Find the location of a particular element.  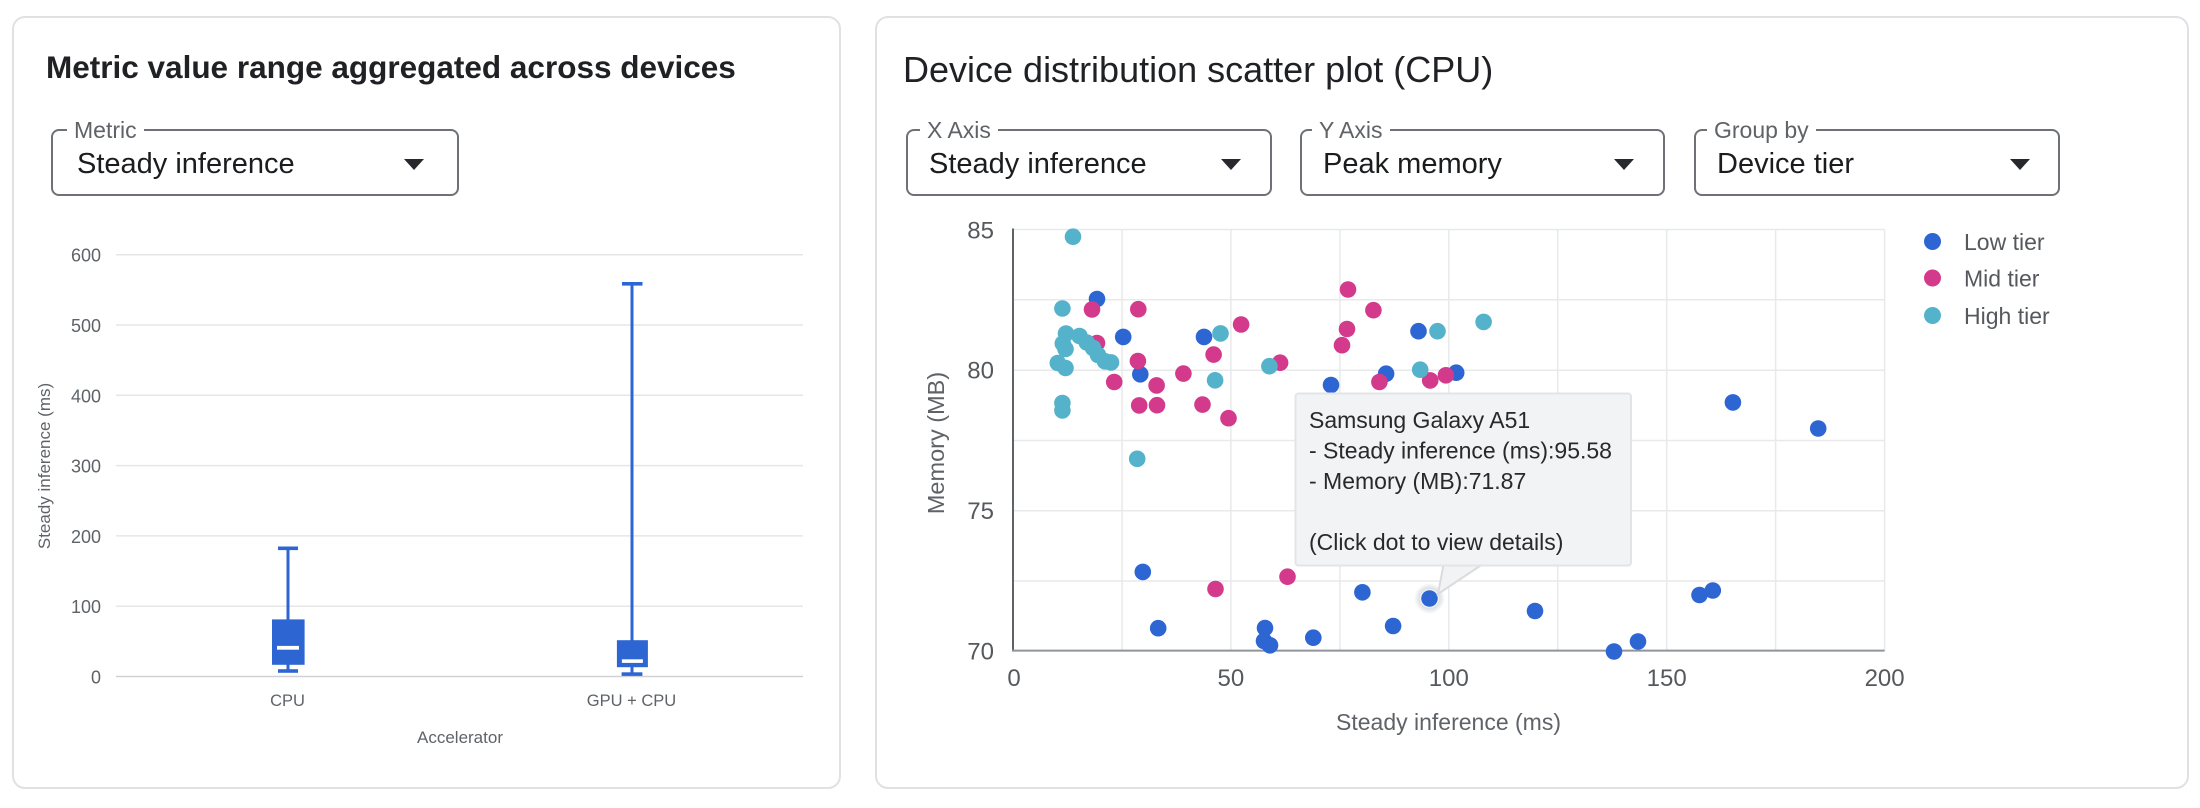

svg-text: Samsung Galaxy A51 is located at coordinates (1419, 420).